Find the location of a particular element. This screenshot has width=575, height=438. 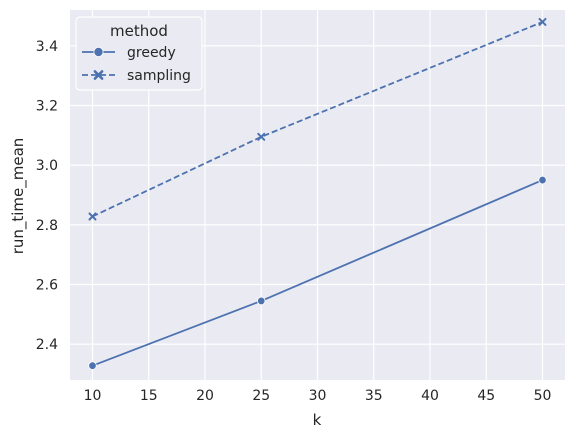

x-tick-label: 50 is located at coordinates (543, 396).